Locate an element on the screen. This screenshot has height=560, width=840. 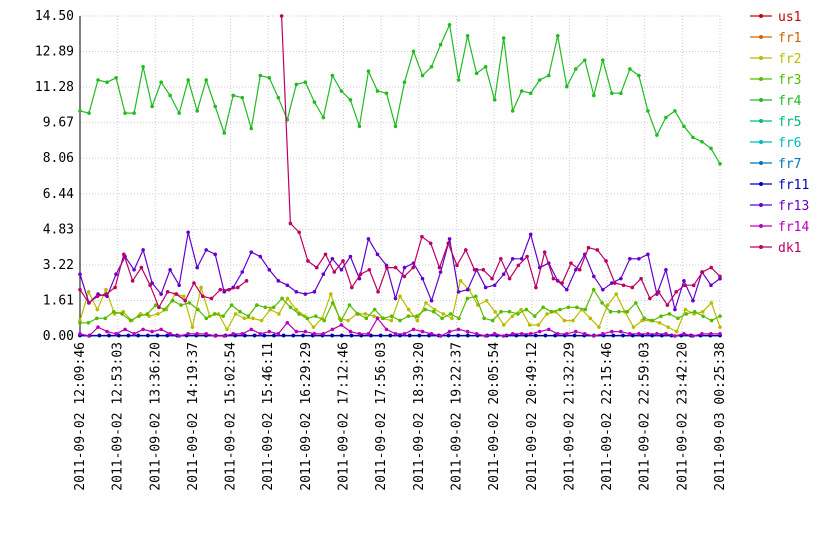
legend-label: fr3 is located at coordinates (789, 80).